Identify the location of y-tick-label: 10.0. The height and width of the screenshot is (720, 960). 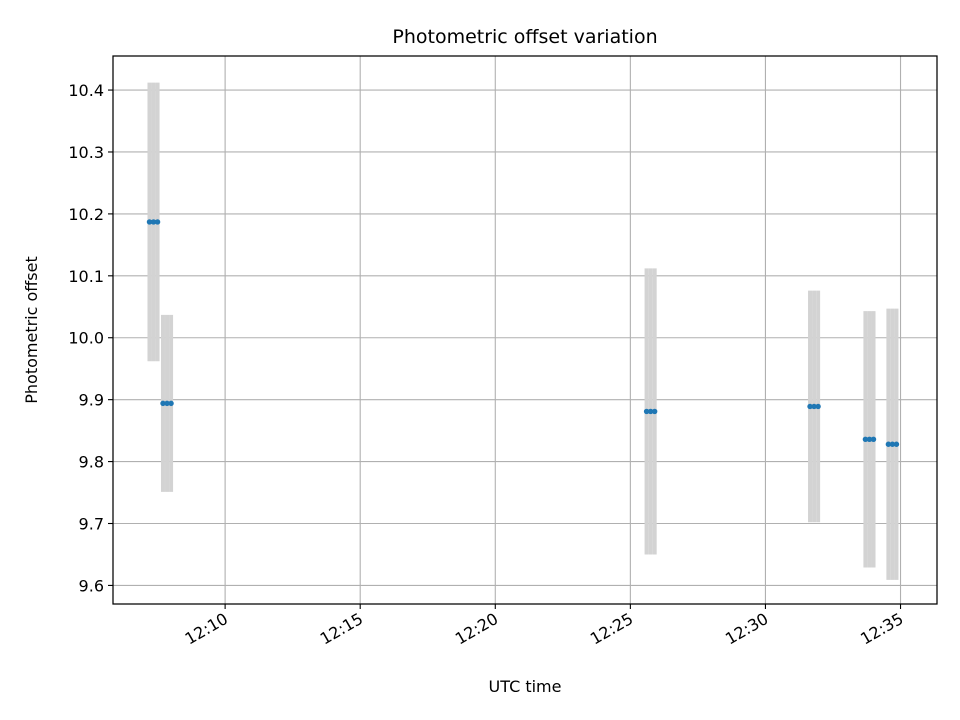
(86, 338).